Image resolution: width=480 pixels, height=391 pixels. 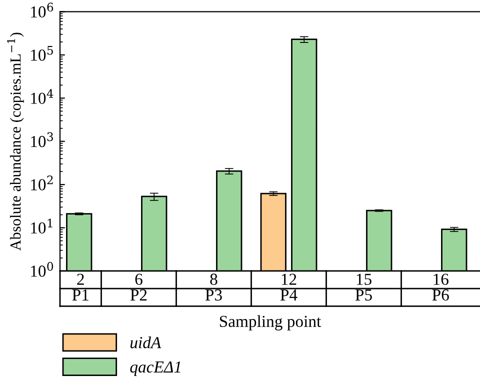 I want to click on x-tick-label: 15 P5, so click(x=363, y=287).